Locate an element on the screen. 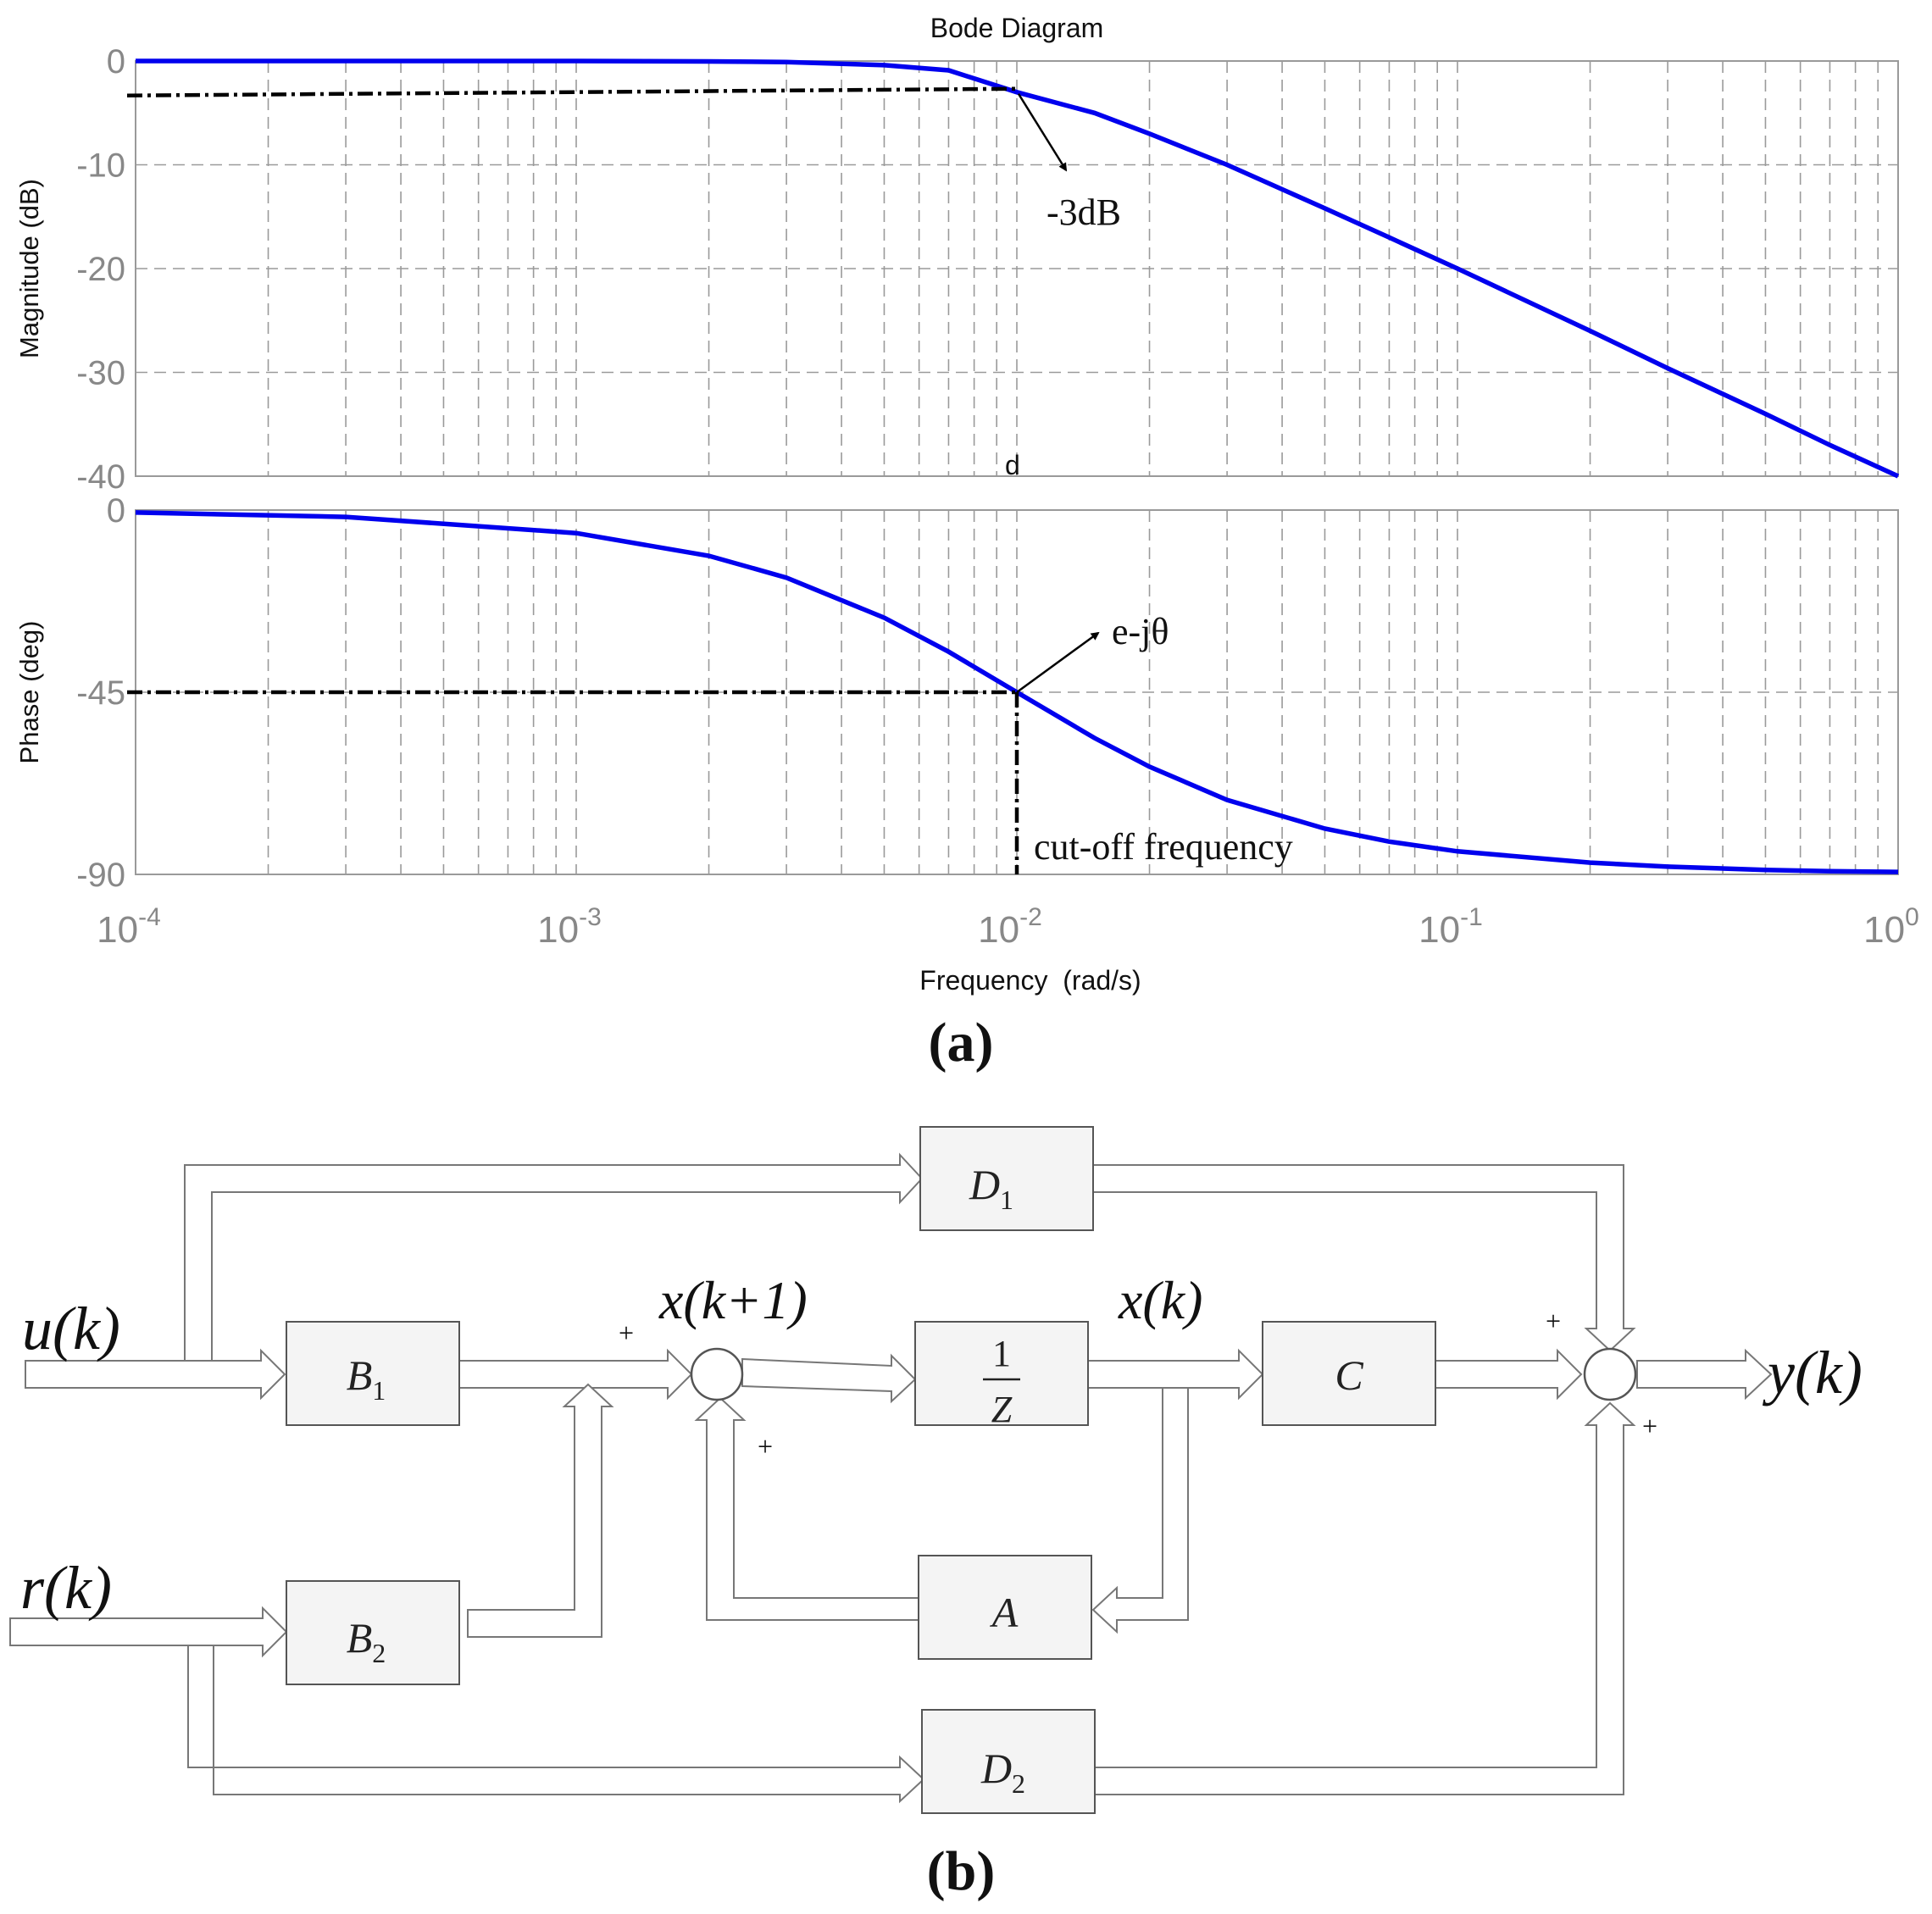 This screenshot has width=1932, height=1914. svg-text: B1 is located at coordinates (366, 1379).